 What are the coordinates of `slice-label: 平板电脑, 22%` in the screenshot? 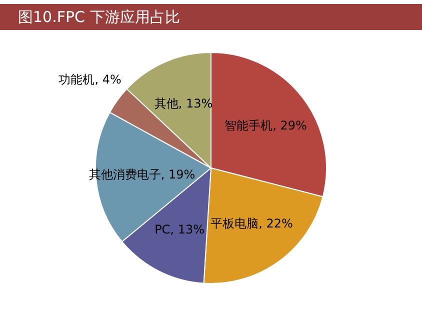 It's located at (251, 224).